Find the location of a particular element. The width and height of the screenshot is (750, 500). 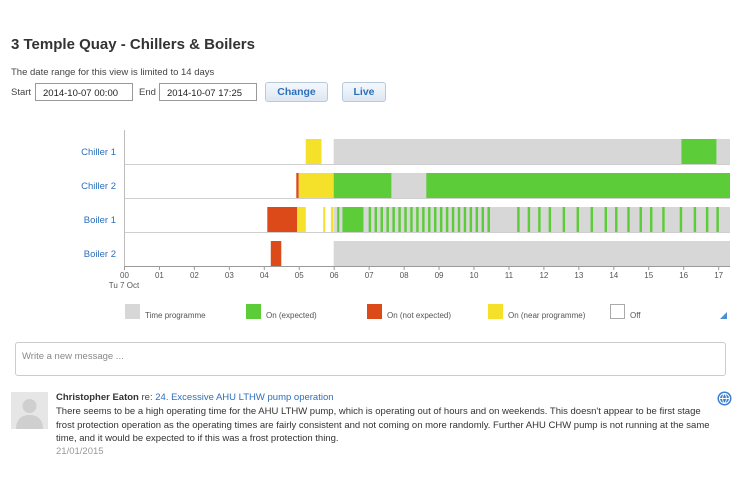

comment-thread-link: 24. Excessive AHU LTHW pump operation is located at coordinates (244, 397).